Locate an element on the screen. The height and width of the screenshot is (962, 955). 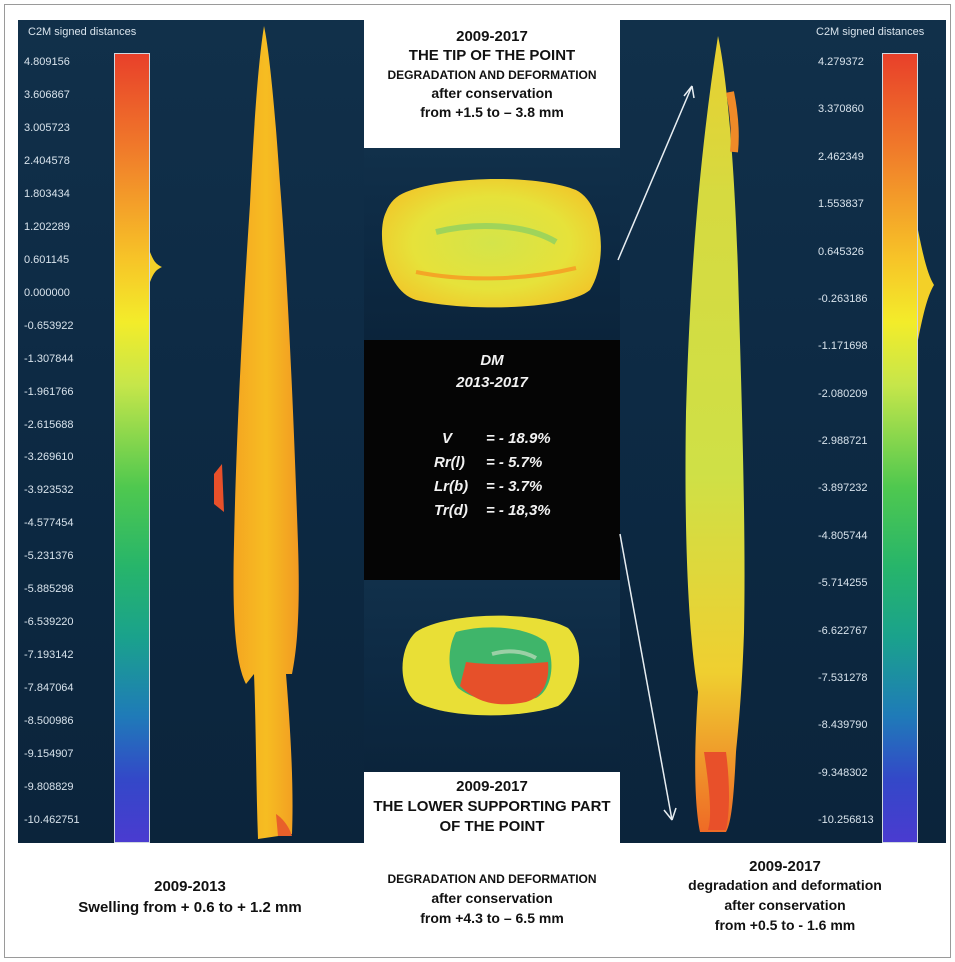
right_scale-tick-label: 1.553837 is located at coordinates (841, 204).